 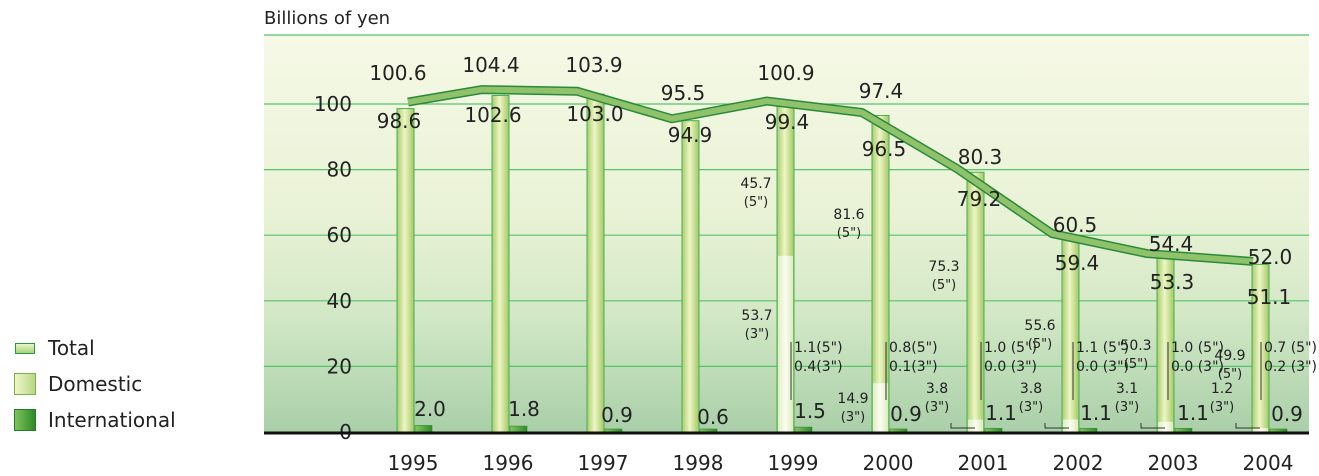 What do you see at coordinates (906, 414) in the screenshot?
I see `international-value-label-2000: 0.9` at bounding box center [906, 414].